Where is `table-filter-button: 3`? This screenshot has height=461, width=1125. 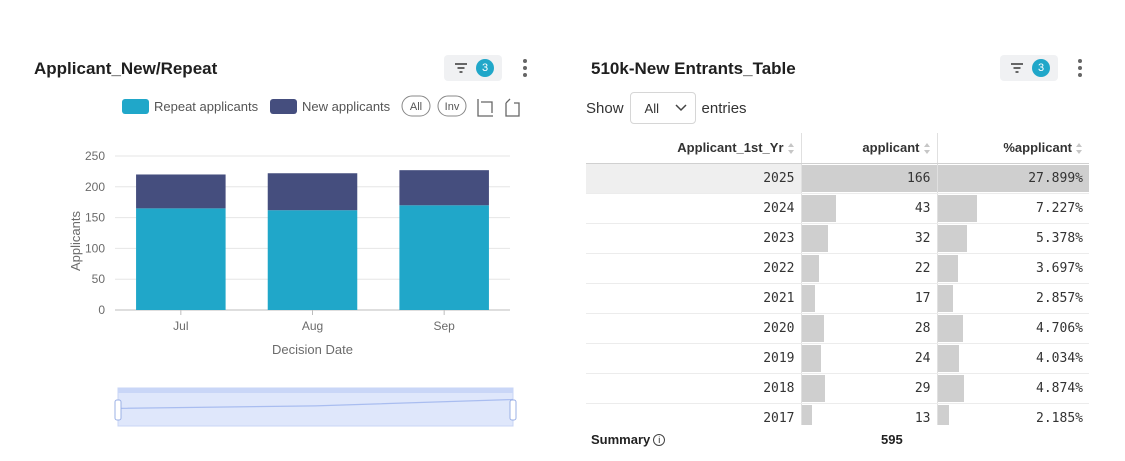
table-filter-button: 3 is located at coordinates (1029, 68).